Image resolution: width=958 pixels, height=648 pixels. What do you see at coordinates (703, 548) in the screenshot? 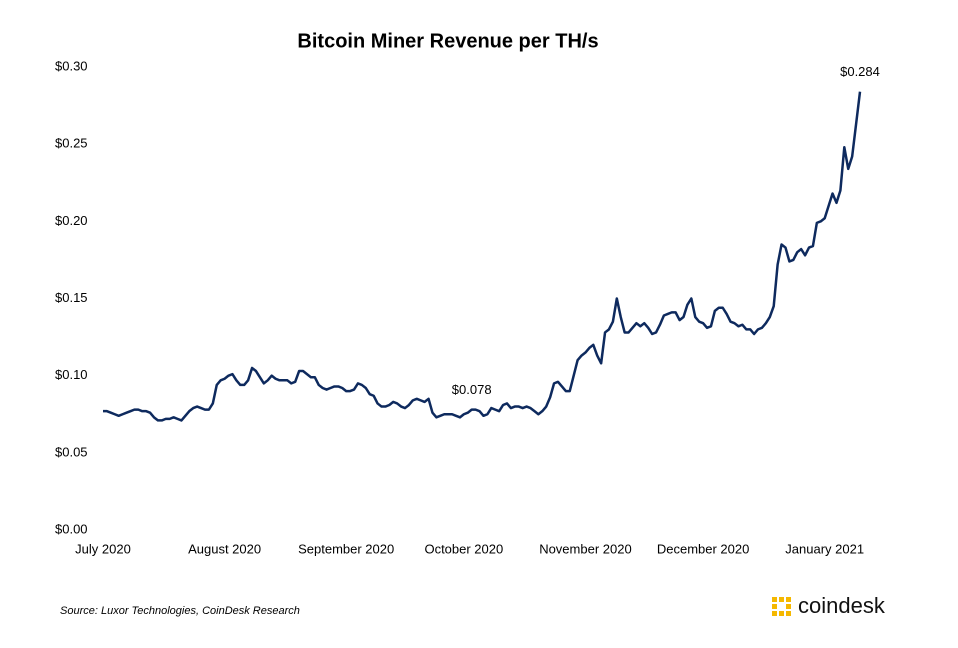
I see `x-tick-label: December 2020` at bounding box center [703, 548].